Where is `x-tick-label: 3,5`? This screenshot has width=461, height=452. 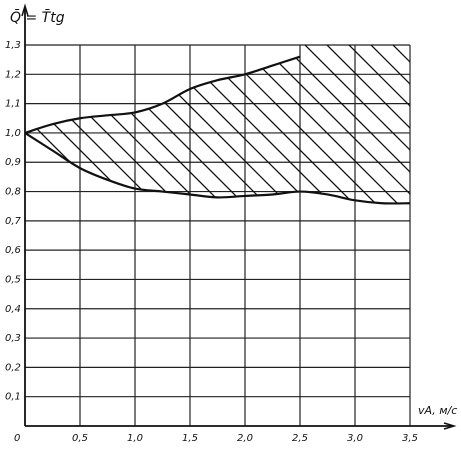 x-tick-label: 3,5 is located at coordinates (410, 438).